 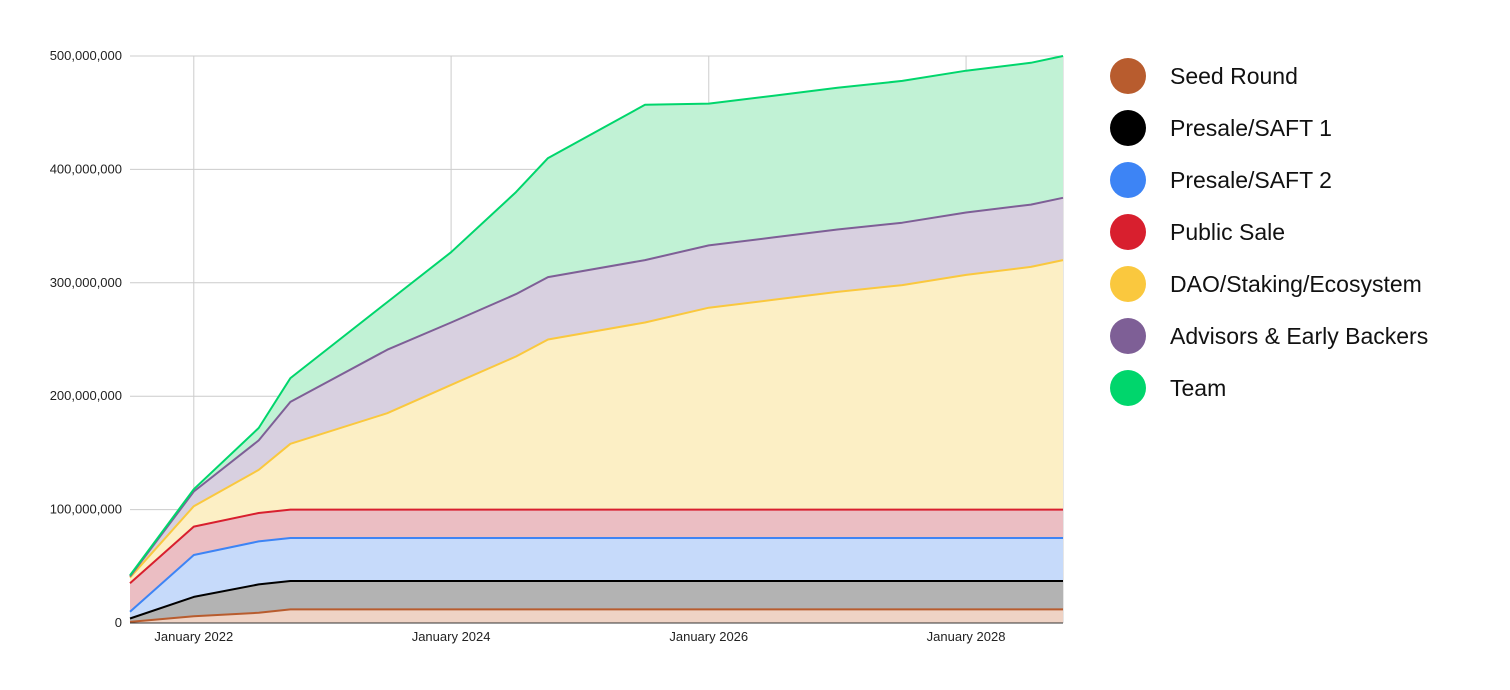 What do you see at coordinates (1251, 179) in the screenshot?
I see `legend-label-presale-saft-2: Presale/SAFT 2` at bounding box center [1251, 179].